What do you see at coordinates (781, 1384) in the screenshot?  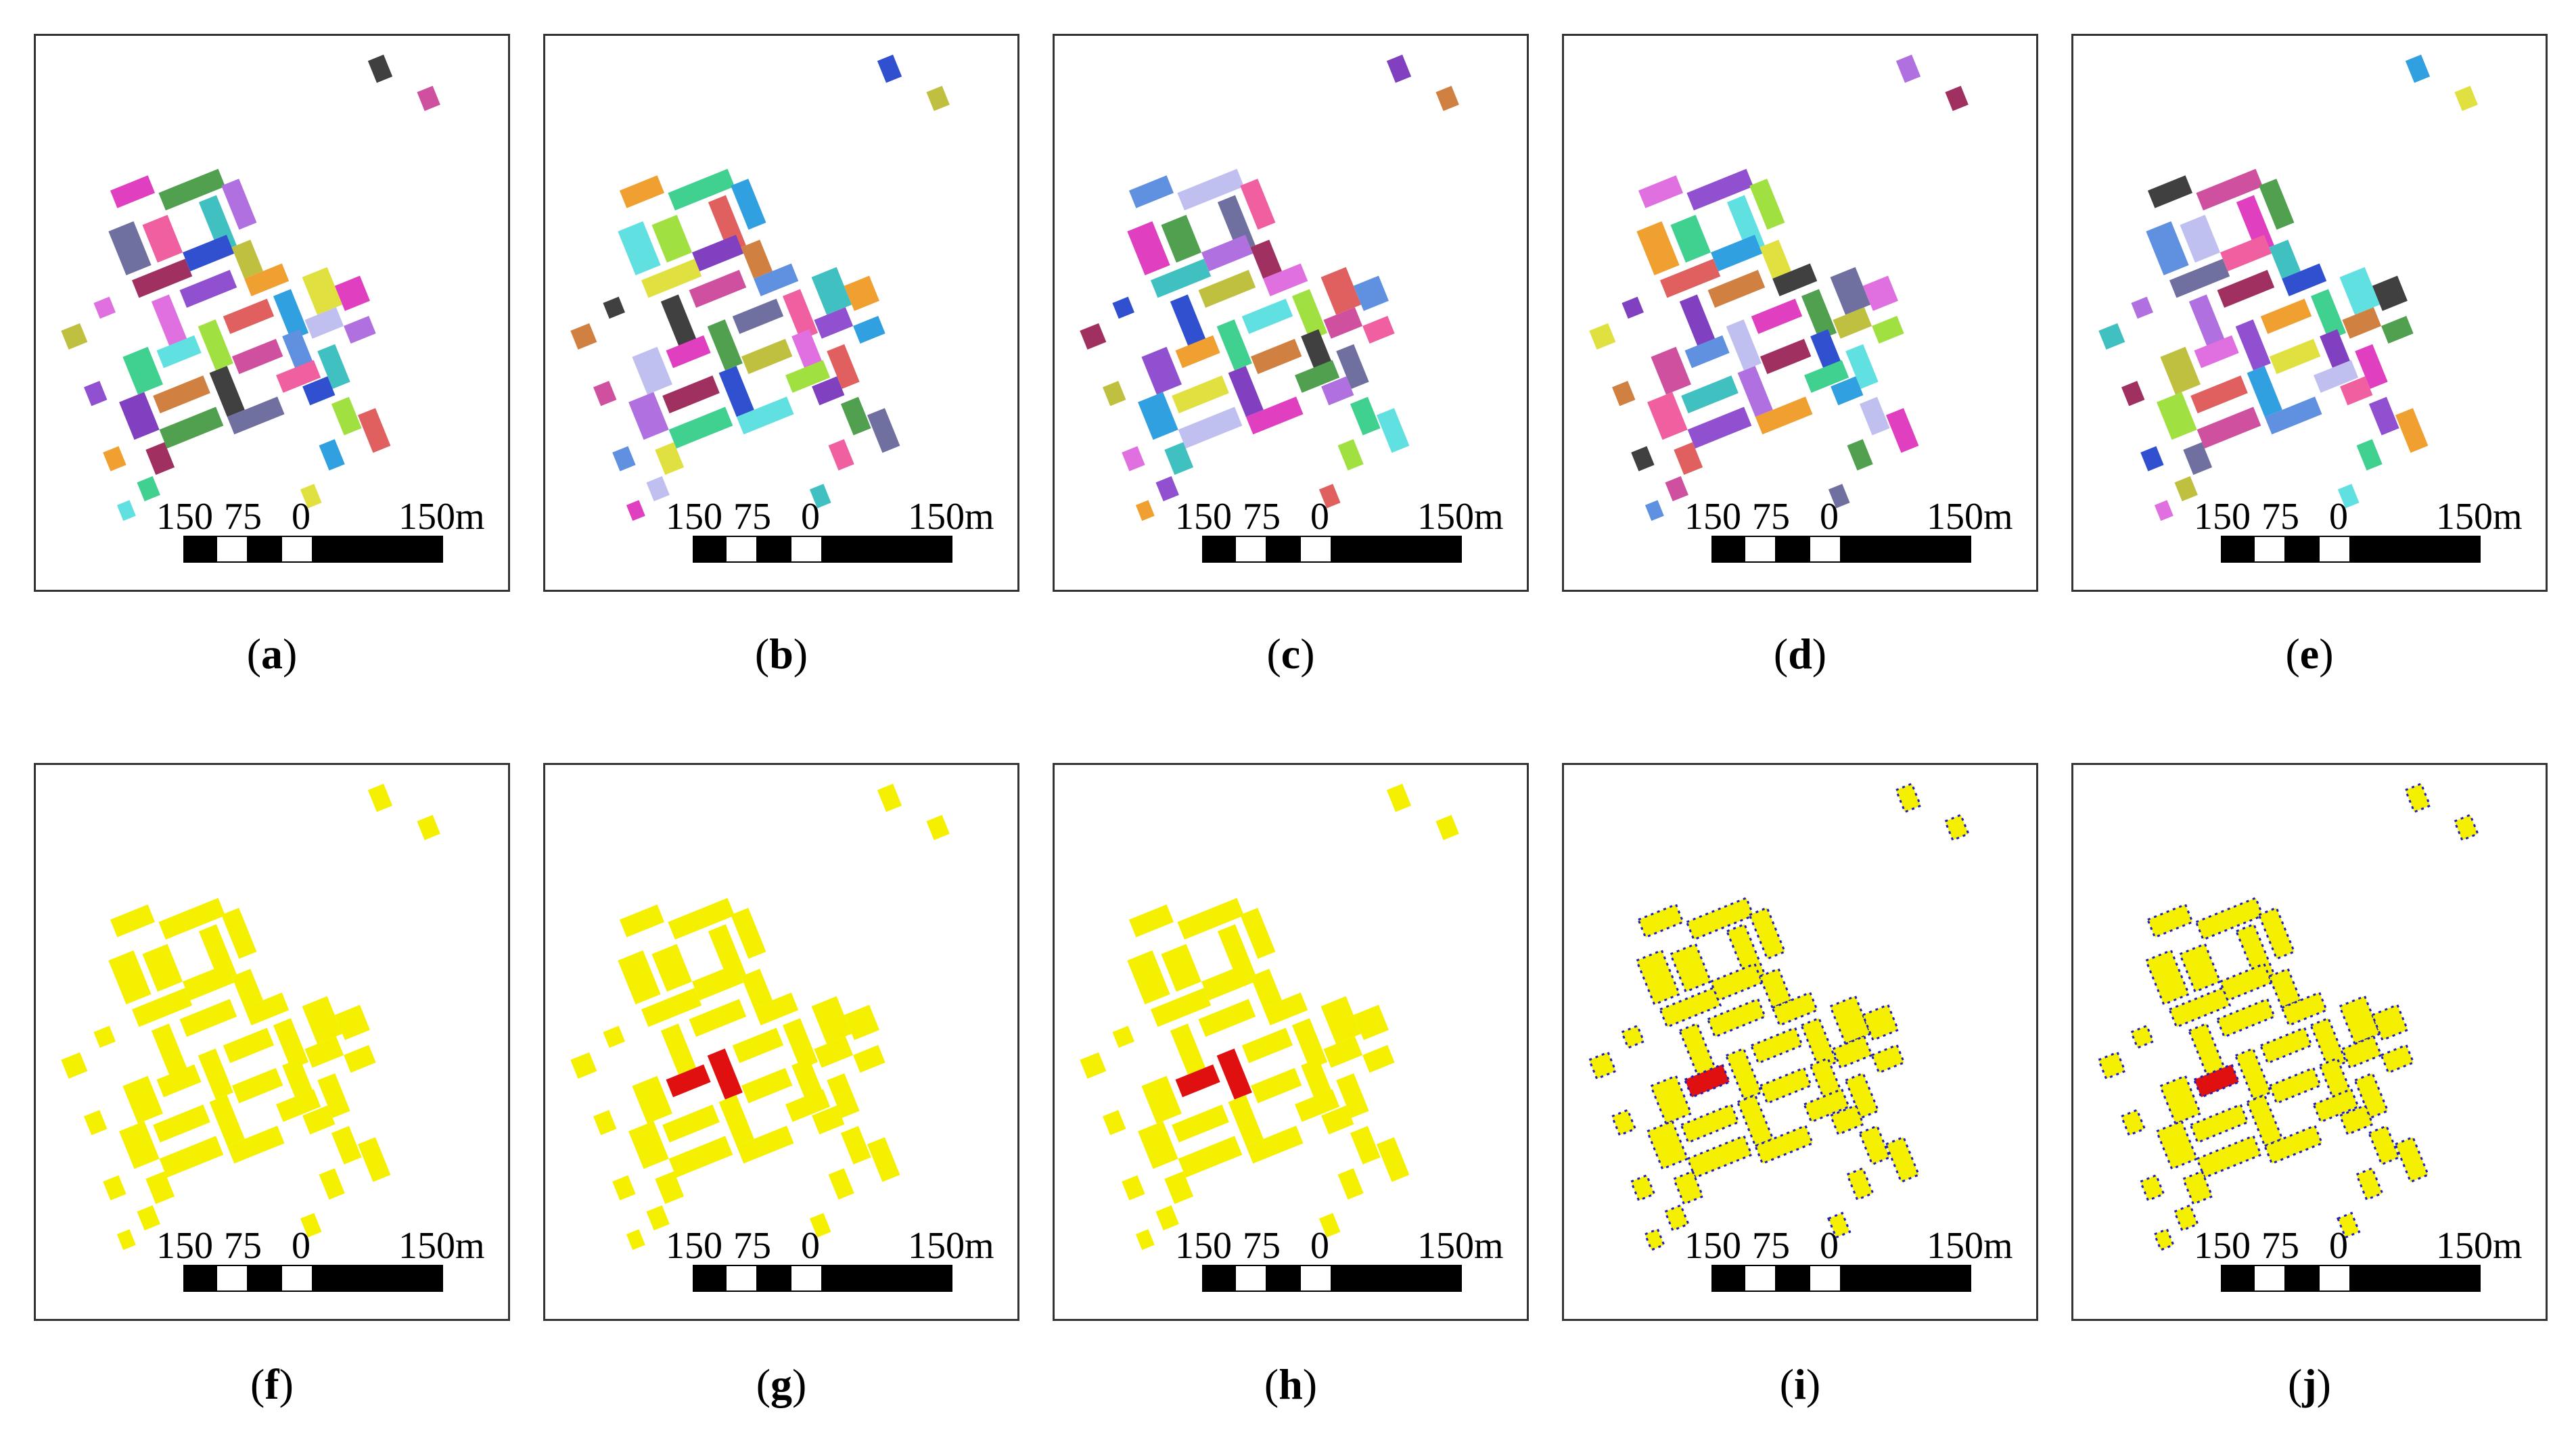 I see `panel-caption-letter: g` at bounding box center [781, 1384].